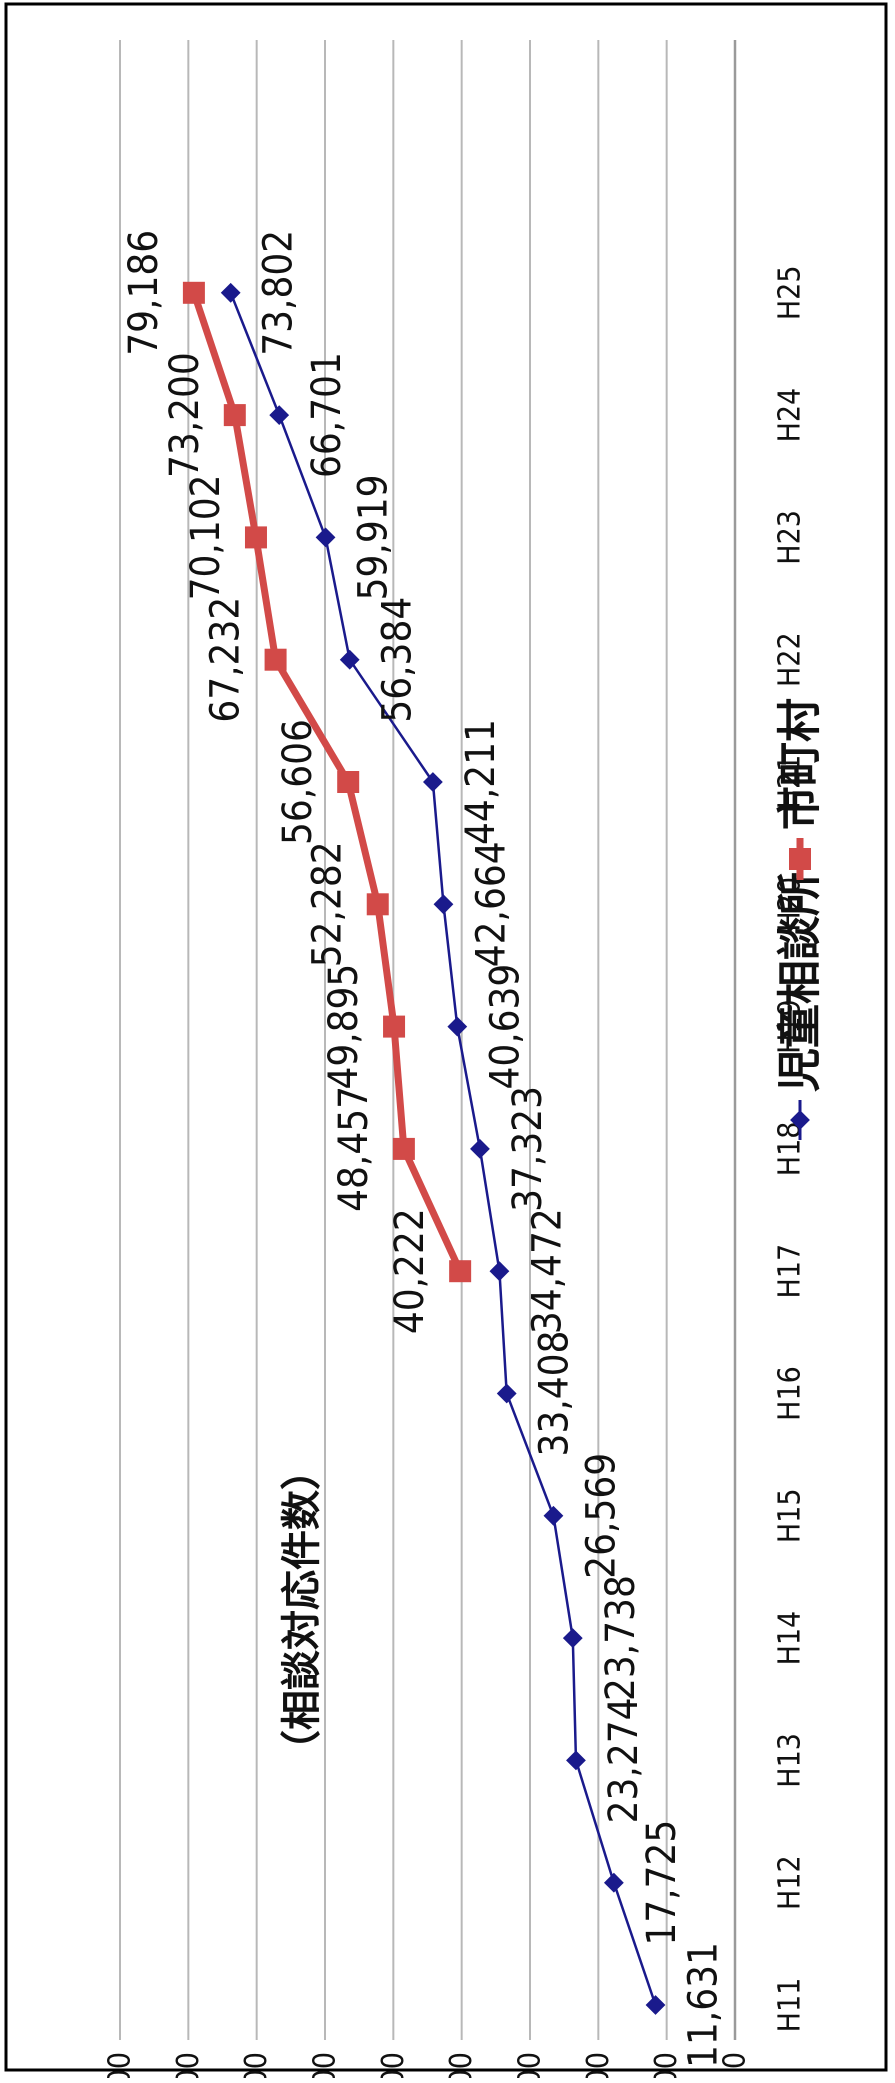 The height and width of the screenshot is (2083, 895). I want to click on data-label: 56,606, so click(298, 782).